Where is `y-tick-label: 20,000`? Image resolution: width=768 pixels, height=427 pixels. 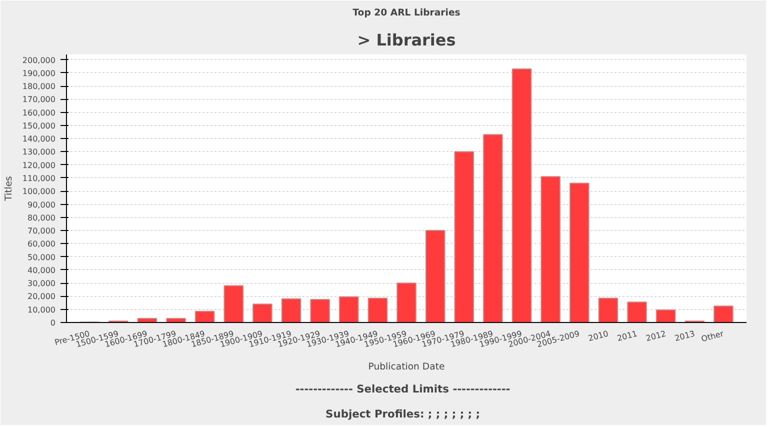 y-tick-label: 20,000 is located at coordinates (42, 297).